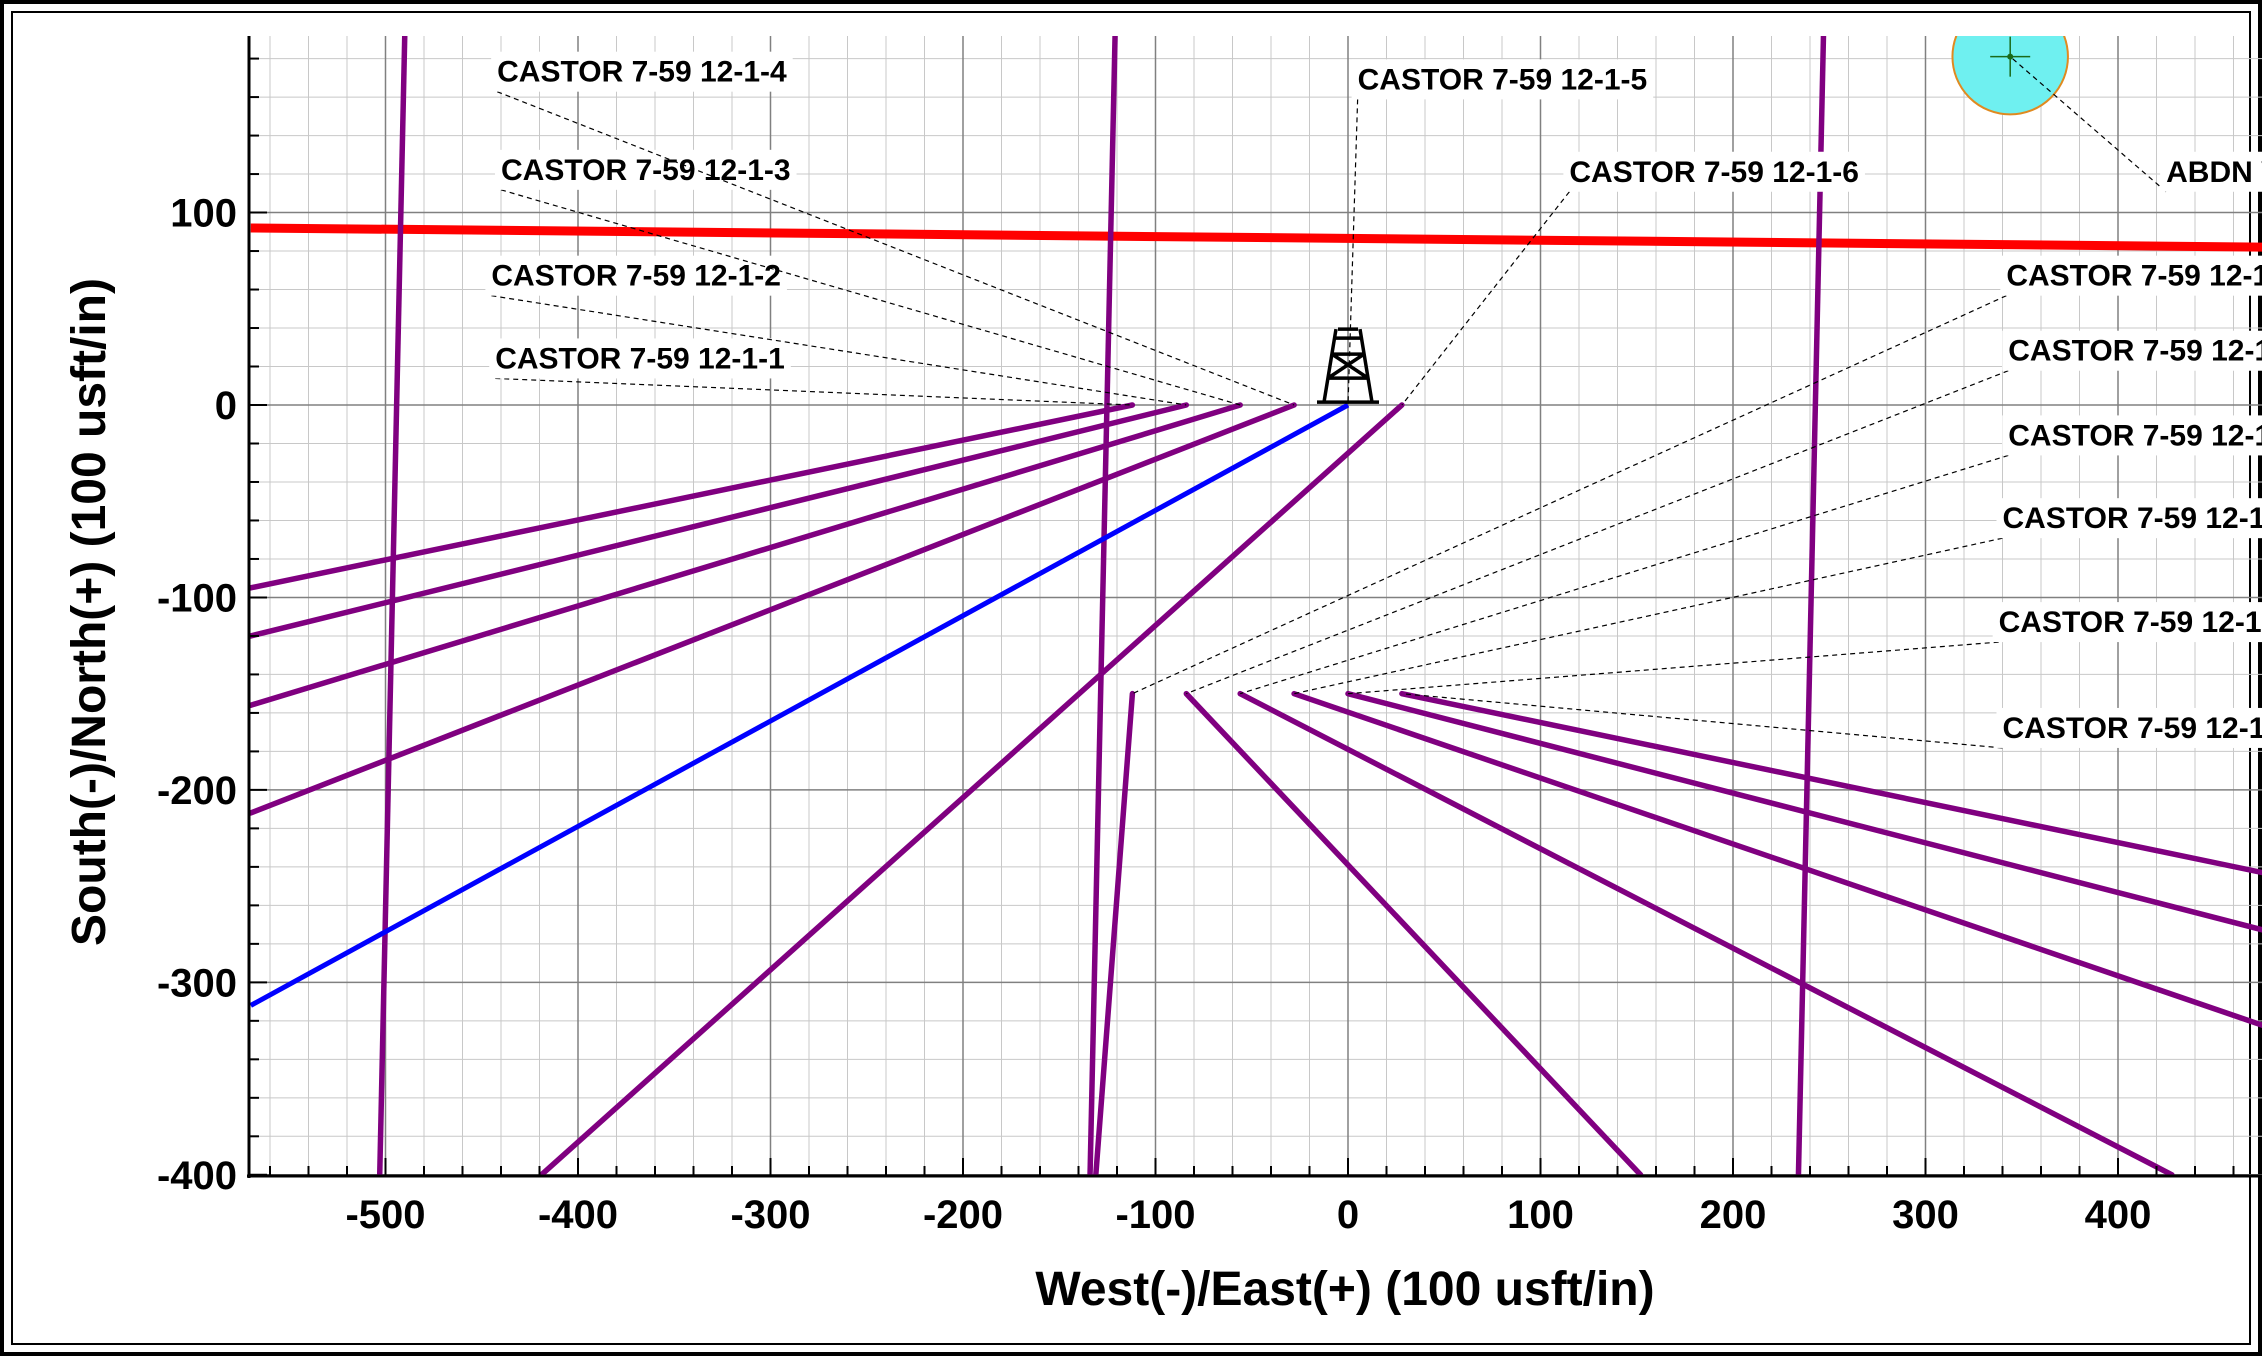 The width and height of the screenshot is (2262, 1361). What do you see at coordinates (963, 1215) in the screenshot?
I see `x-tick-label: -200` at bounding box center [963, 1215].